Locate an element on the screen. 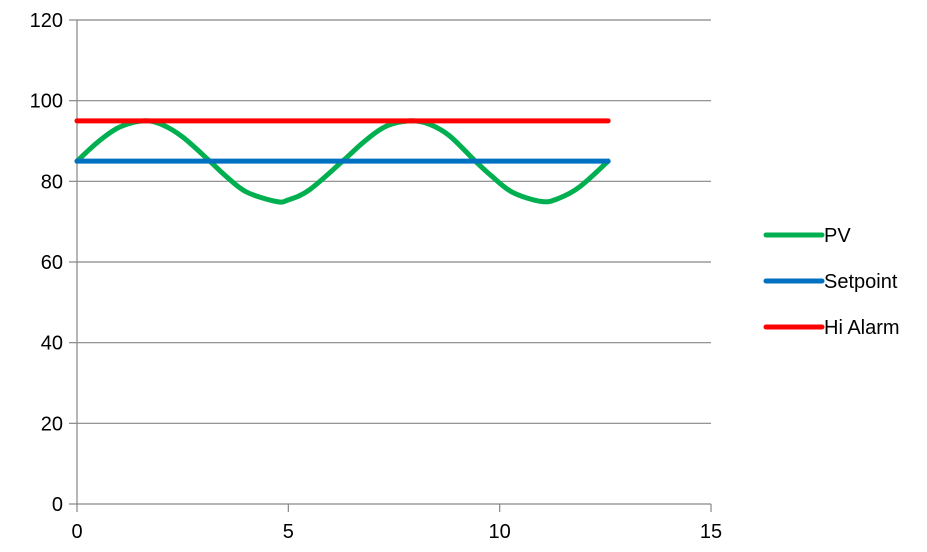 This screenshot has height=552, width=927. legend-label-setpoint: Setpoint is located at coordinates (861, 282).